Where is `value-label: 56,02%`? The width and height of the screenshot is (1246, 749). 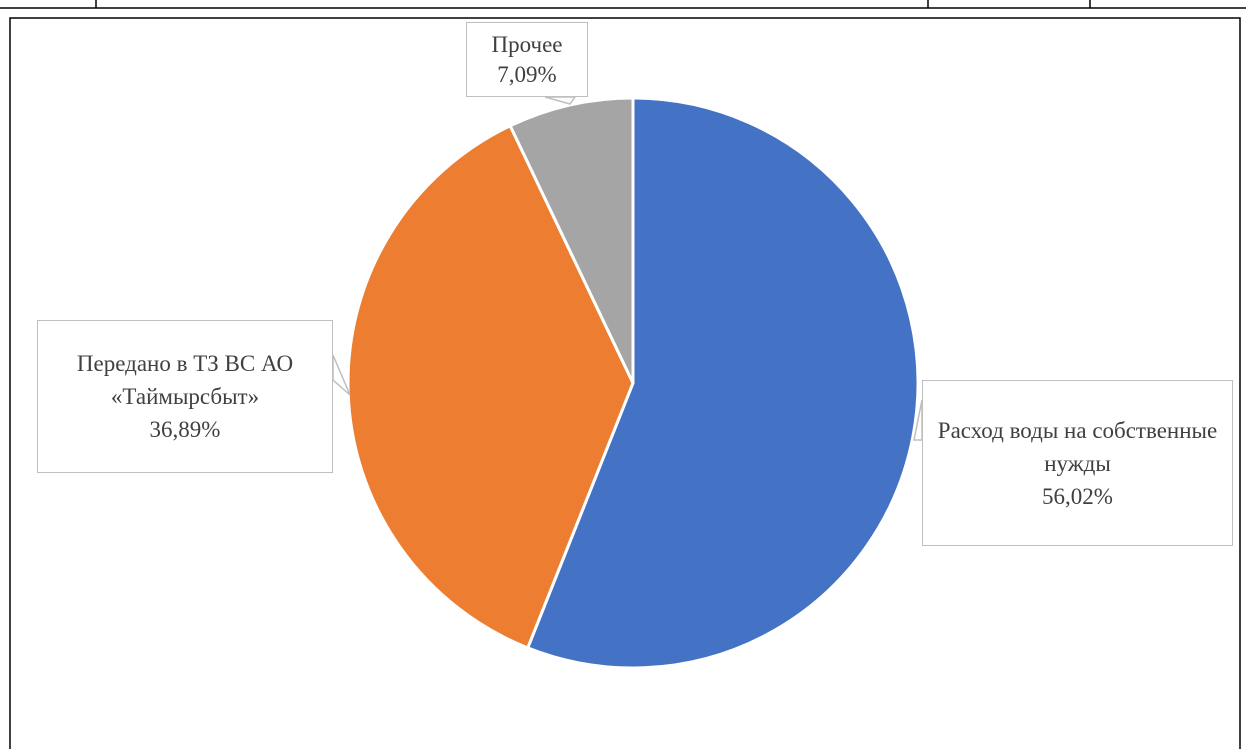
value-label: 56,02% is located at coordinates (1077, 496).